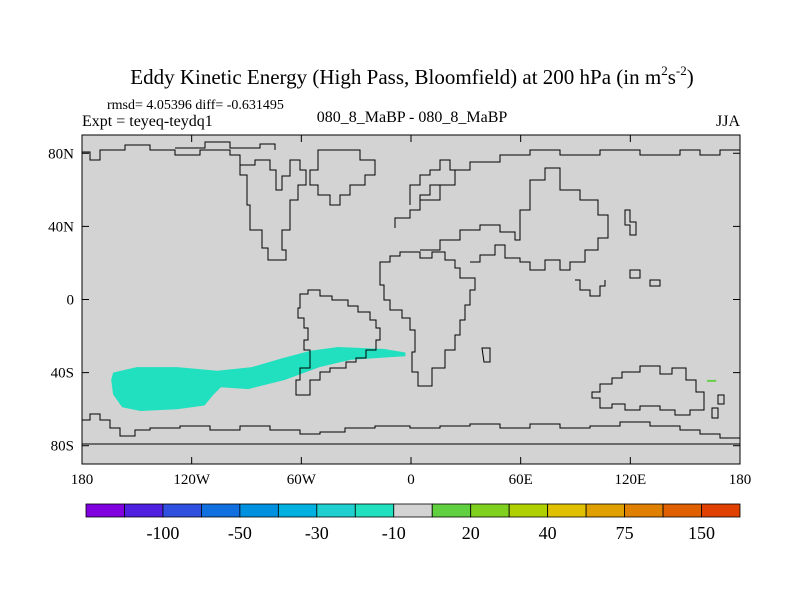 This screenshot has width=800, height=600. What do you see at coordinates (701, 533) in the screenshot?
I see `colorbar-label: 150` at bounding box center [701, 533].